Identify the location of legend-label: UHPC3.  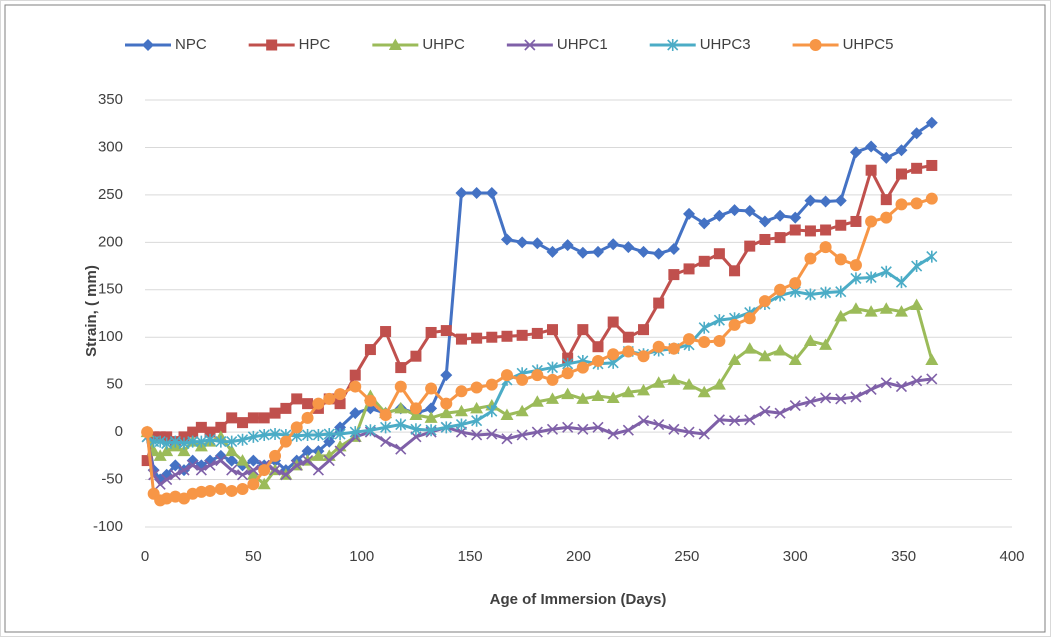
(725, 44).